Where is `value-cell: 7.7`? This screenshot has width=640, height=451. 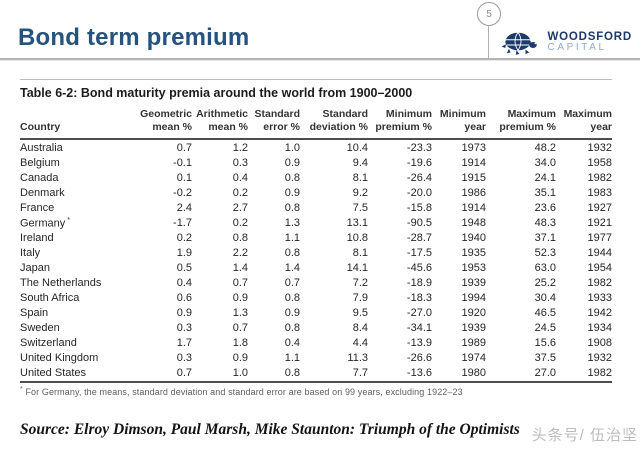 value-cell: 7.7 is located at coordinates (360, 373).